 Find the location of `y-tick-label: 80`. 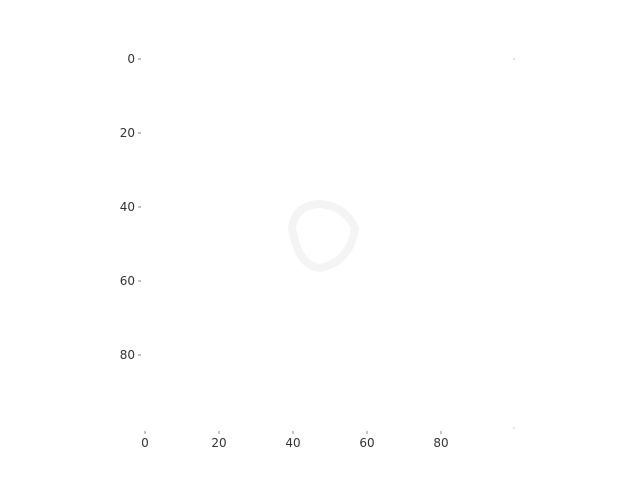

y-tick-label: 80 is located at coordinates (127, 355).